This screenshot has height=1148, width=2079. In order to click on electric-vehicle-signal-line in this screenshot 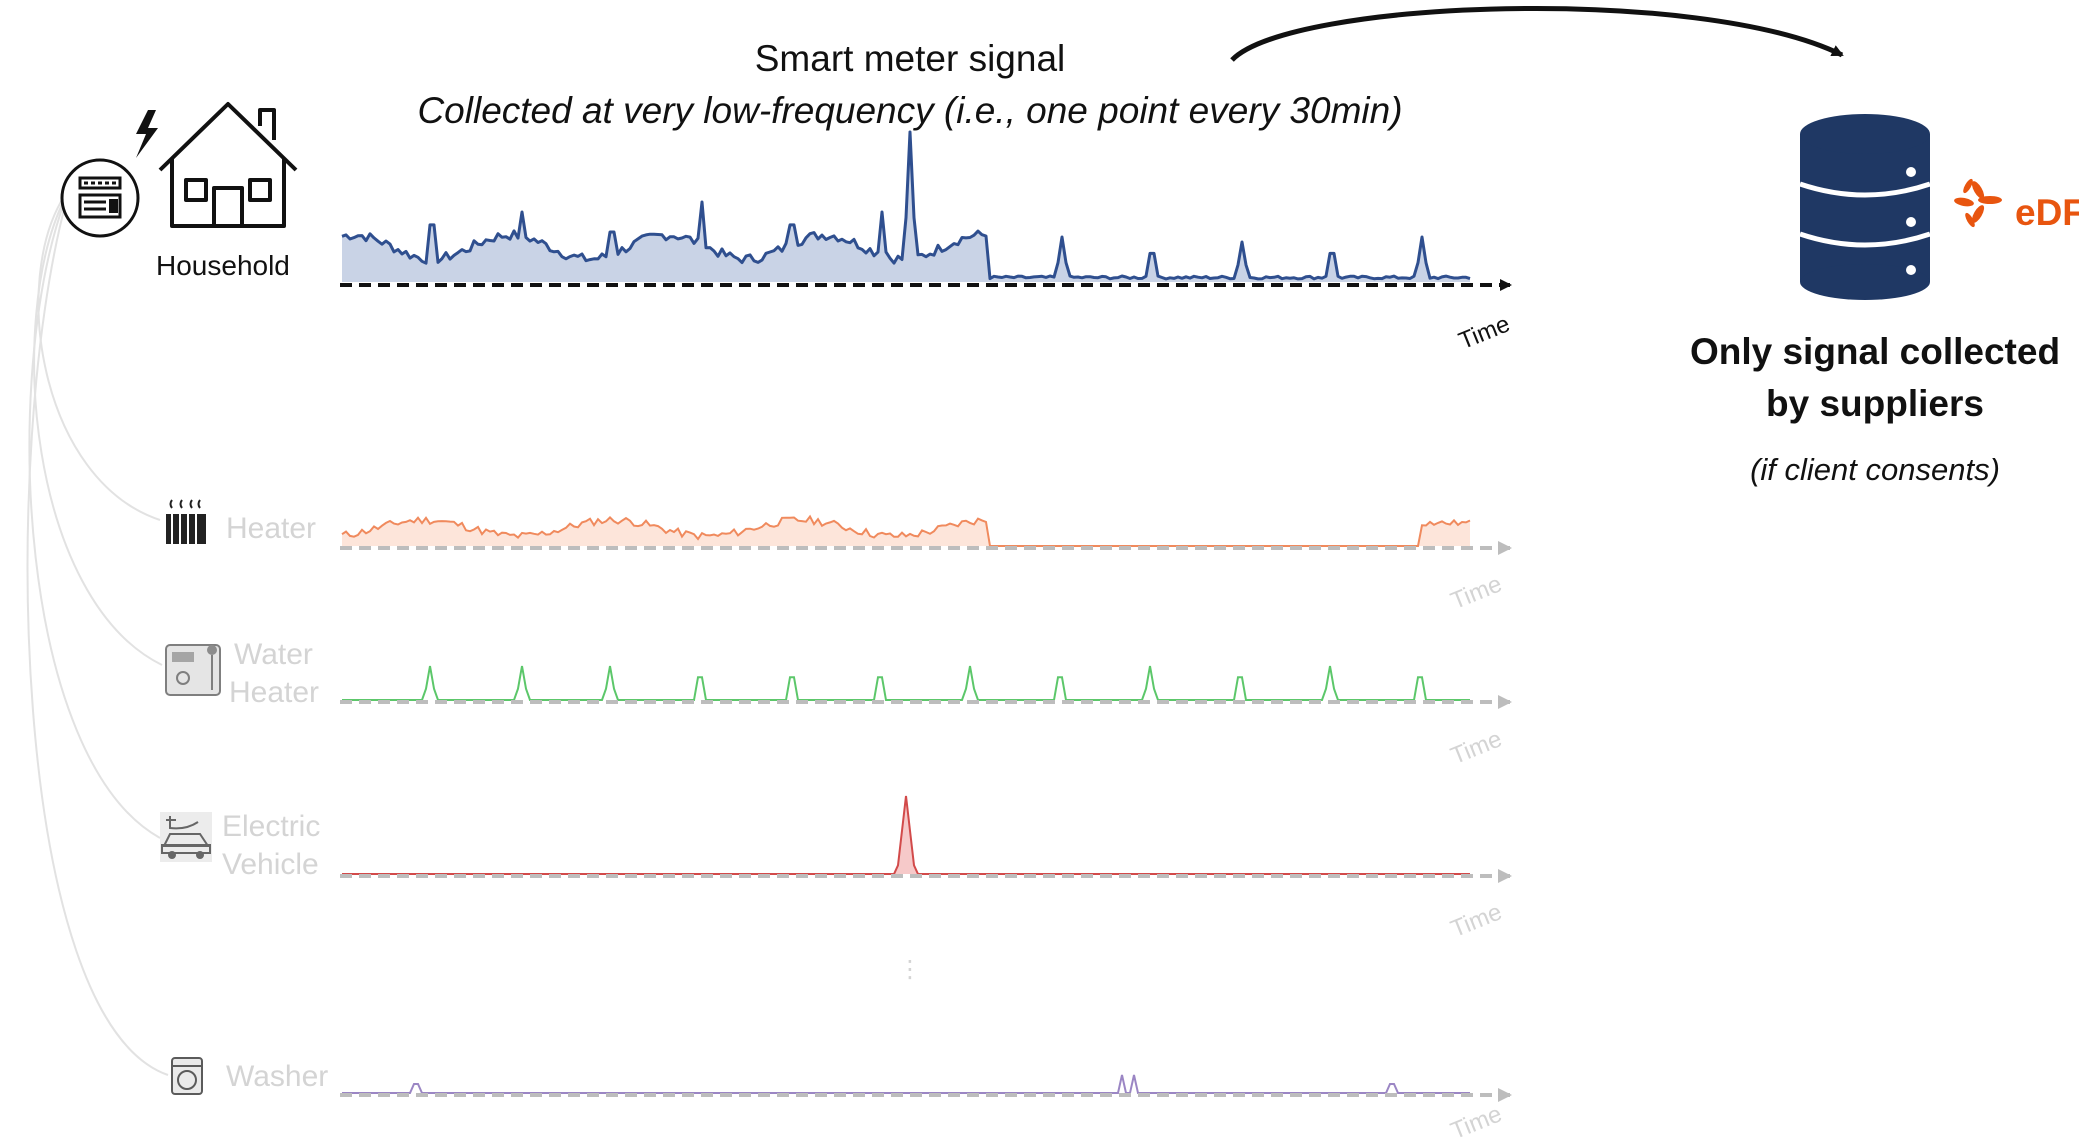, I will do `click(906, 835)`.